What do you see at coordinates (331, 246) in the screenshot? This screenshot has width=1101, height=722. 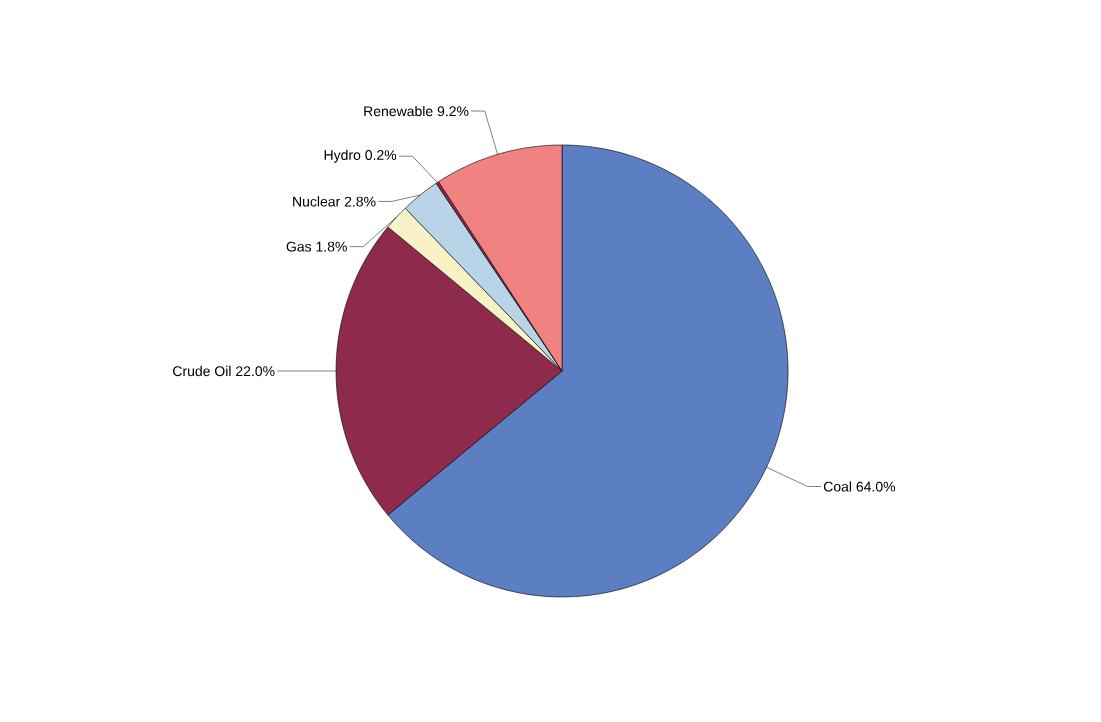 I see `data-label: 1.8%` at bounding box center [331, 246].